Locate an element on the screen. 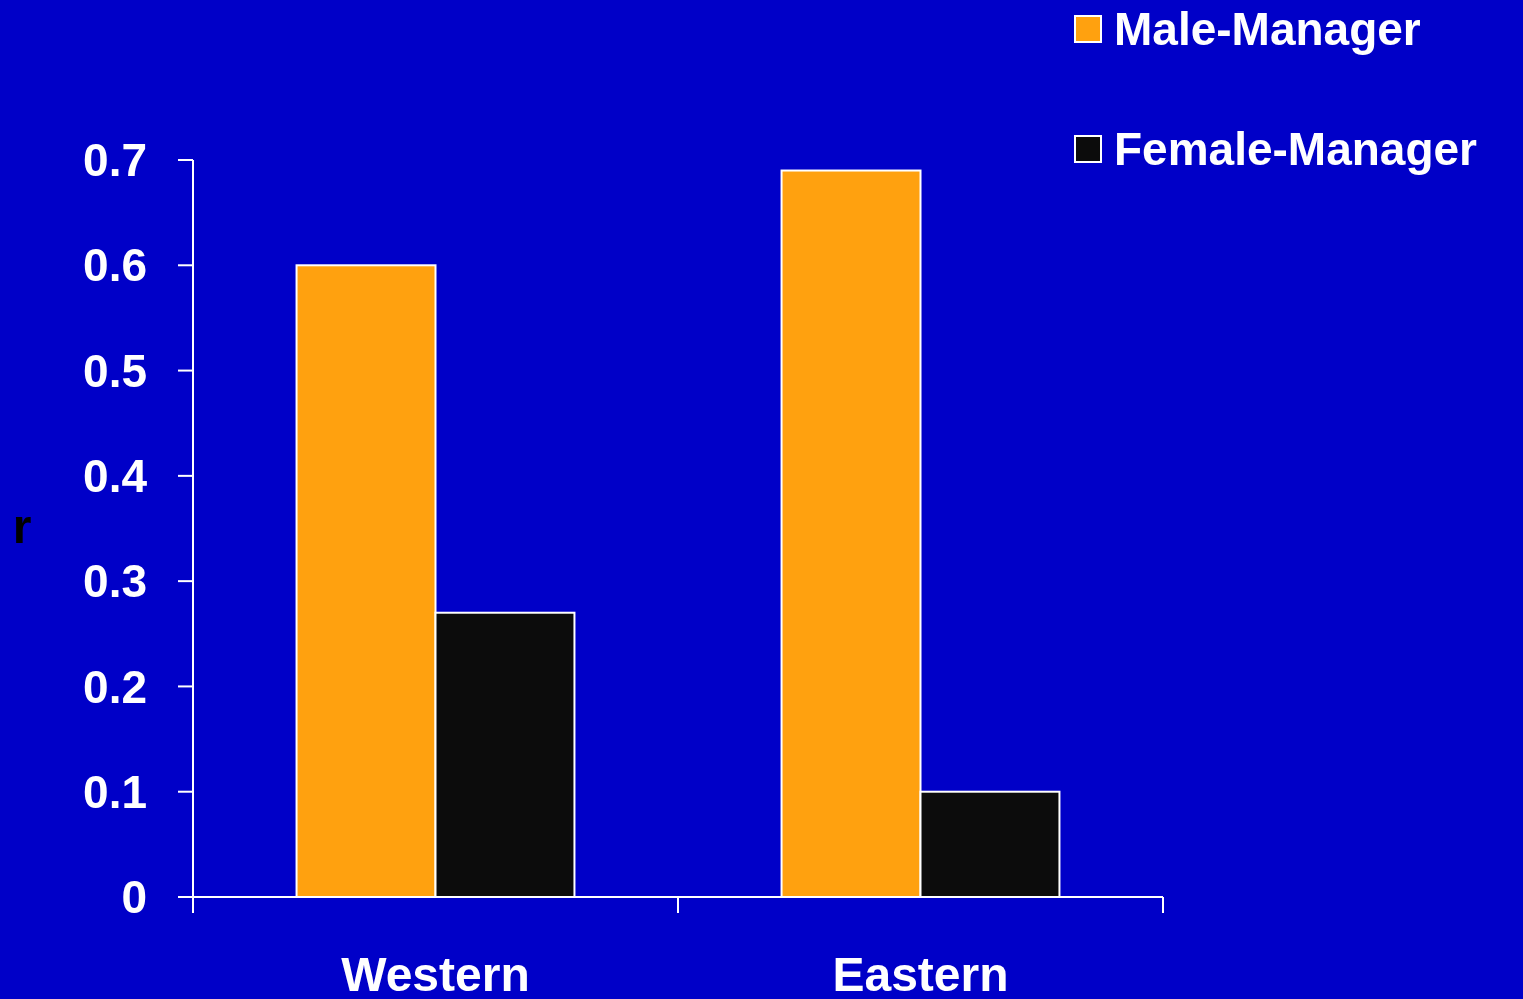  y-tick-label: 0.2 is located at coordinates (115, 686).